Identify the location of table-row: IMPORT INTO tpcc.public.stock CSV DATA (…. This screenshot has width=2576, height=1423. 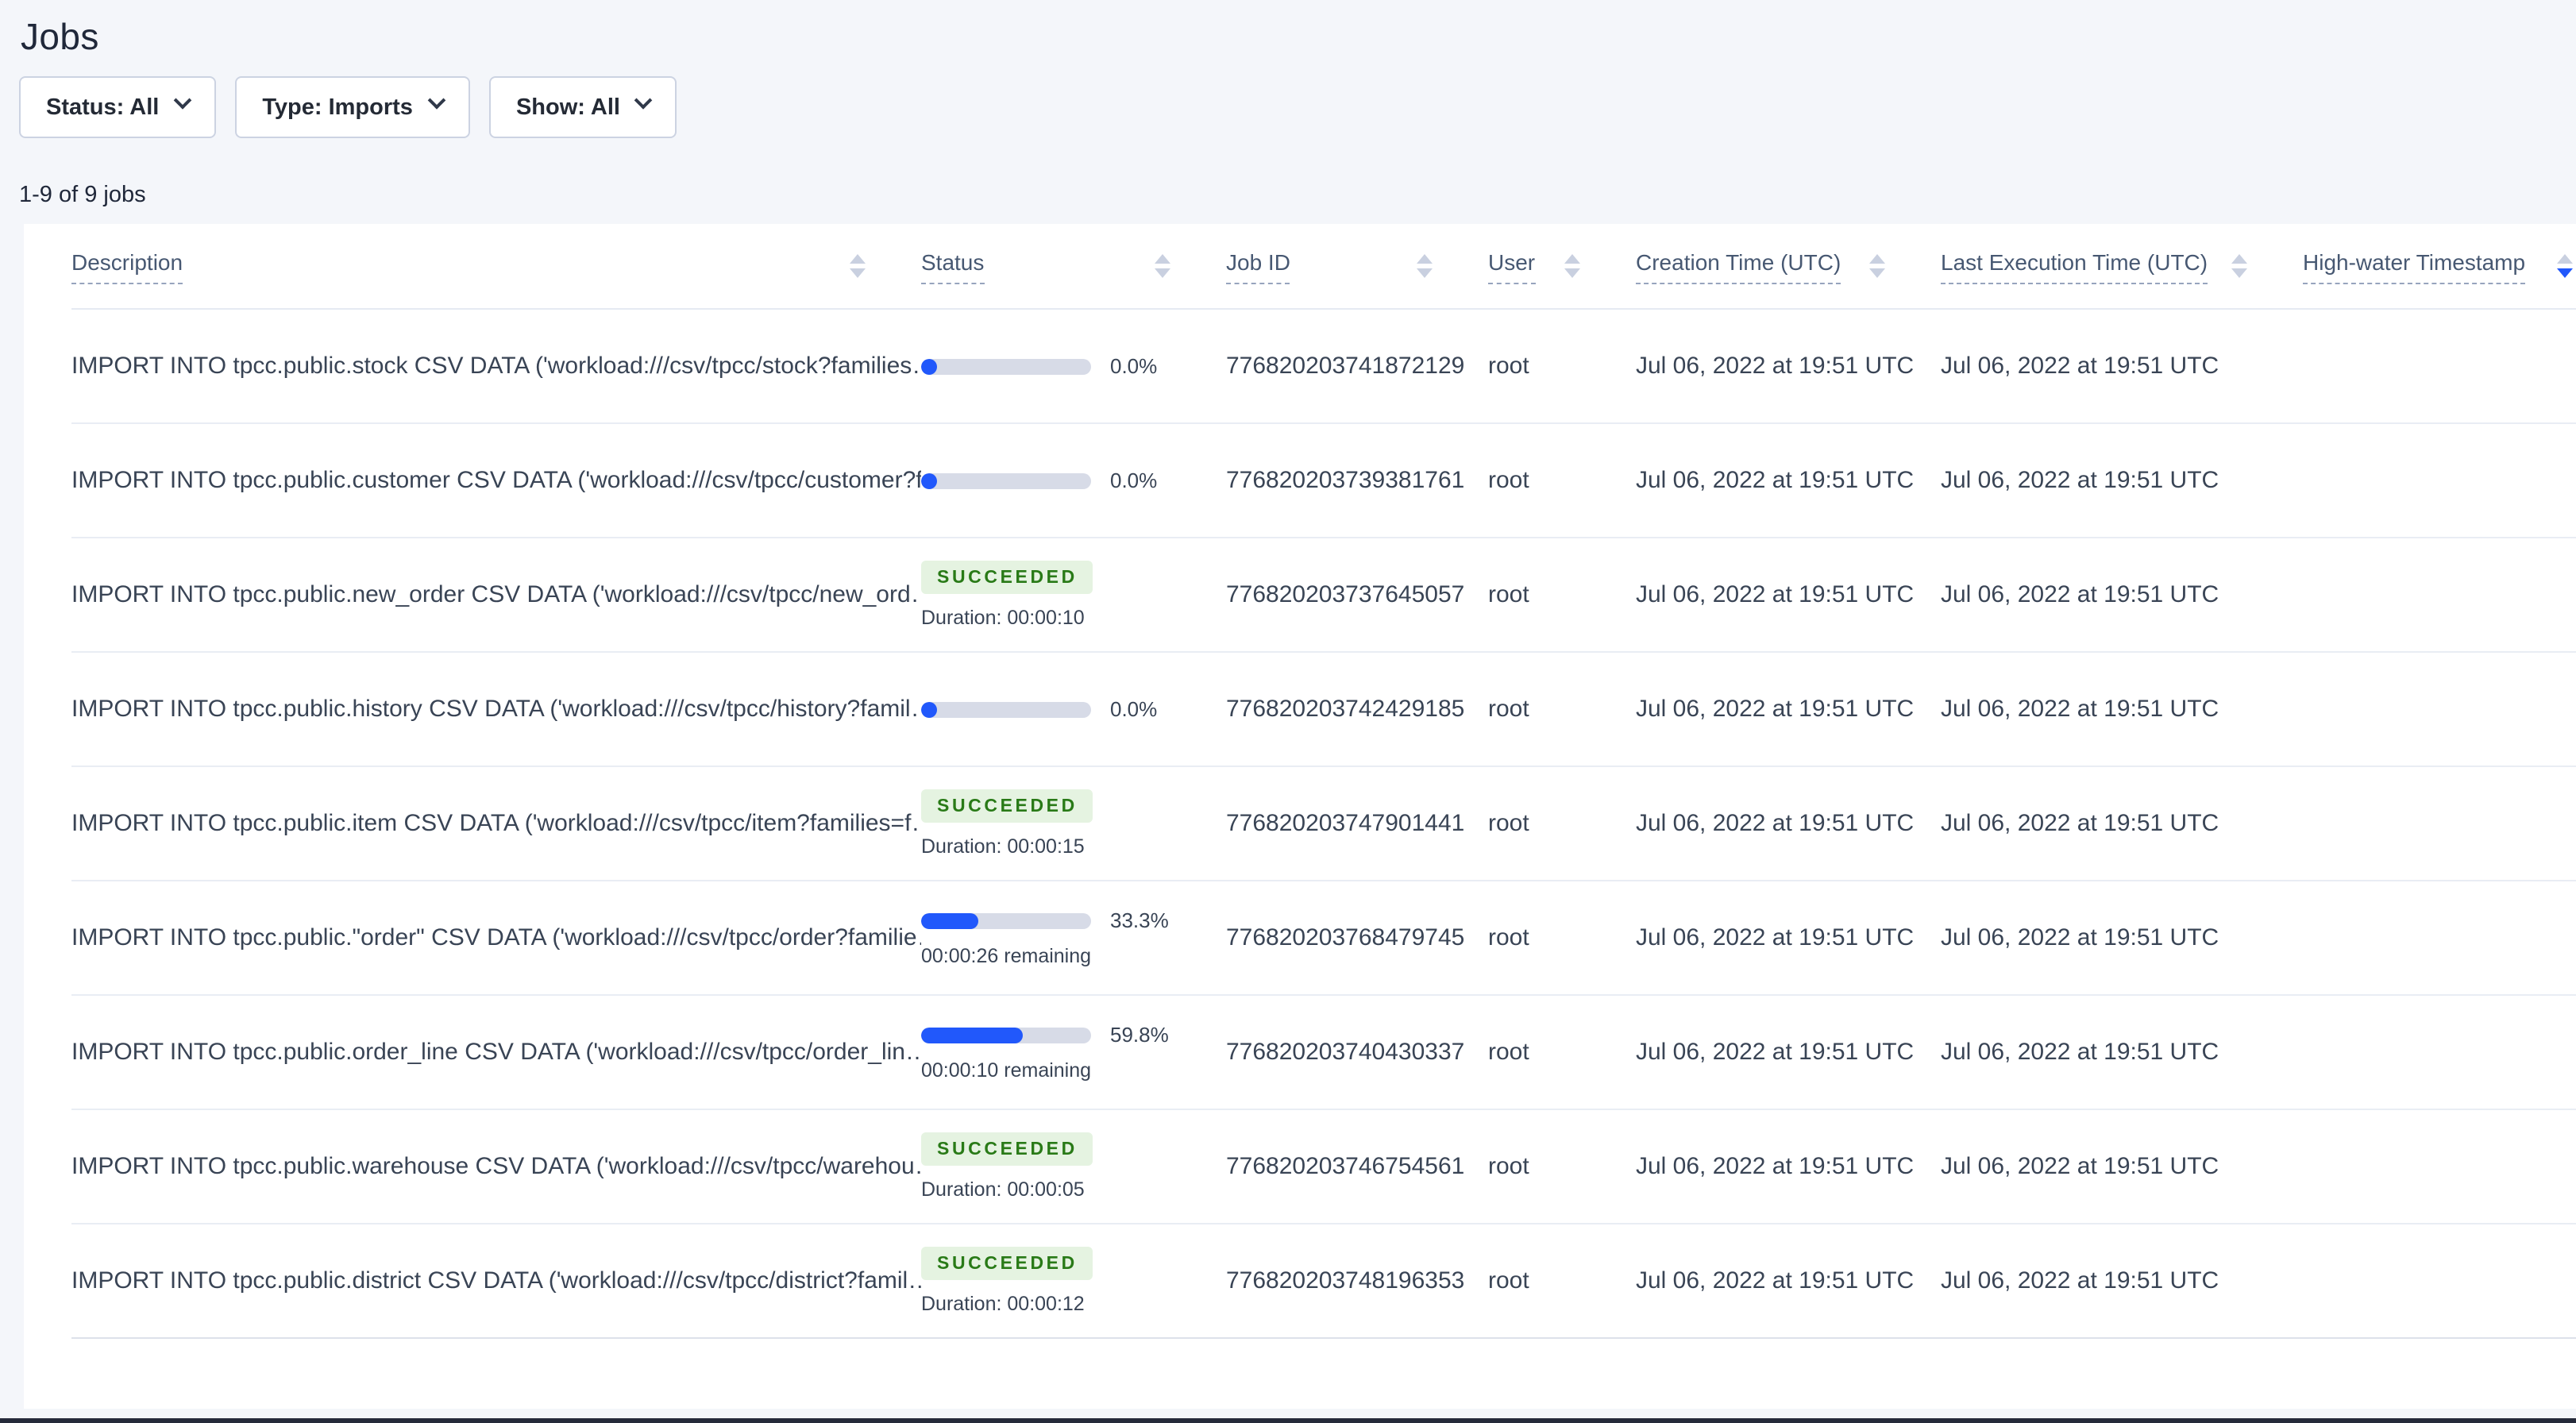
(1323, 367).